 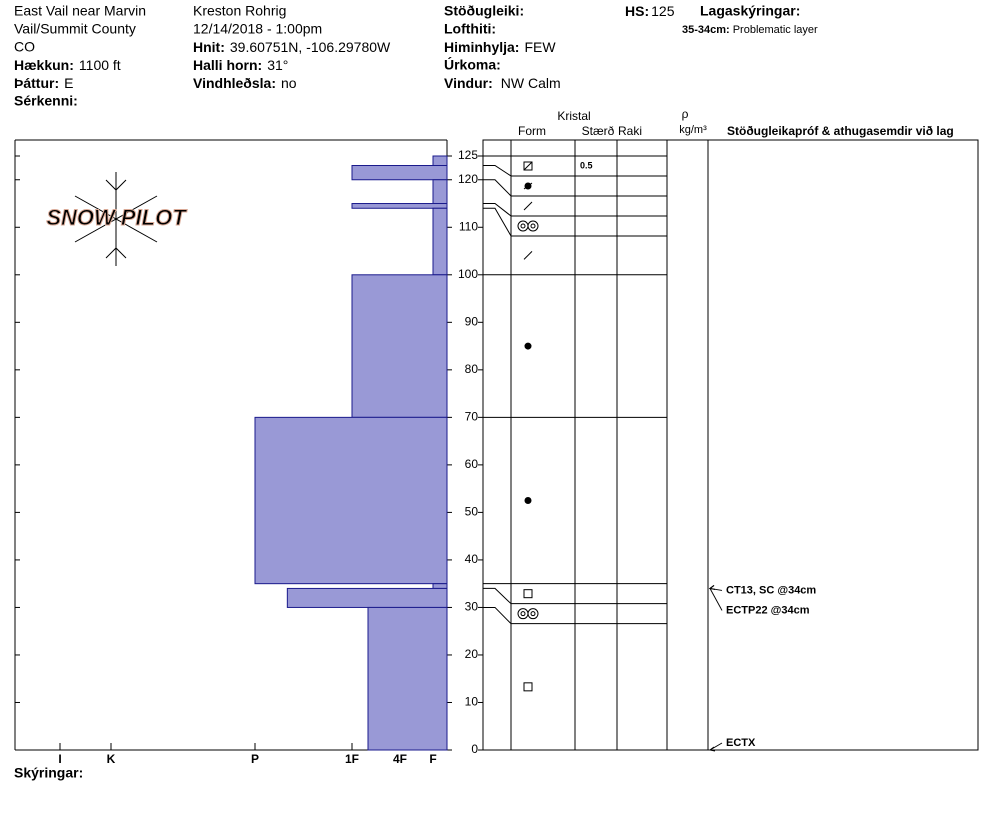 What do you see at coordinates (59, 759) in the screenshot?
I see `x-tick-label: I` at bounding box center [59, 759].